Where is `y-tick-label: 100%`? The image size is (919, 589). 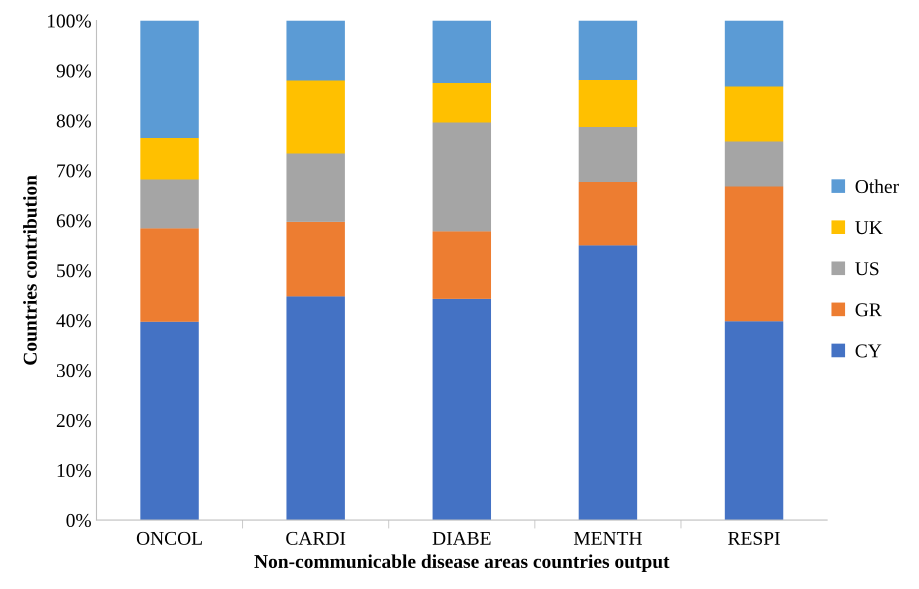 y-tick-label: 100% is located at coordinates (69, 21).